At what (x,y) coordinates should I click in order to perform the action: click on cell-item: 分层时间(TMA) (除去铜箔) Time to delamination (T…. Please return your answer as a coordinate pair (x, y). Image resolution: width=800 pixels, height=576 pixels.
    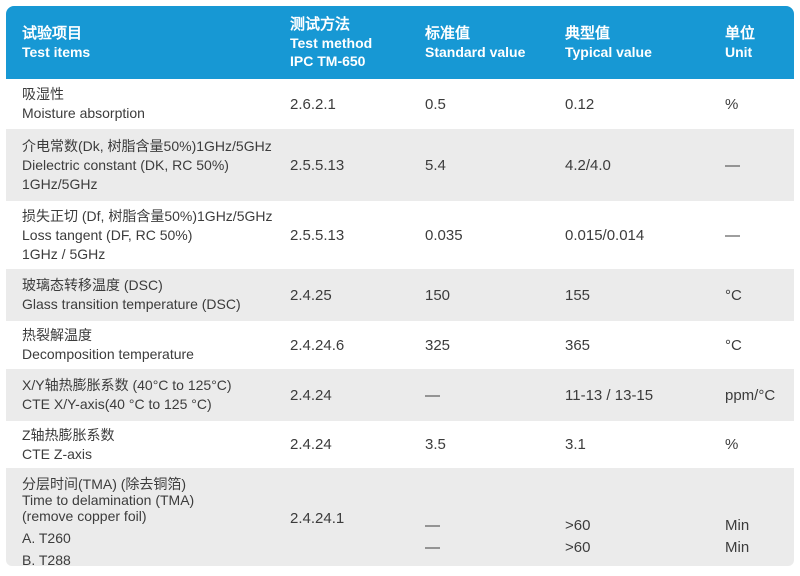
    Looking at the image, I should click on (148, 518).